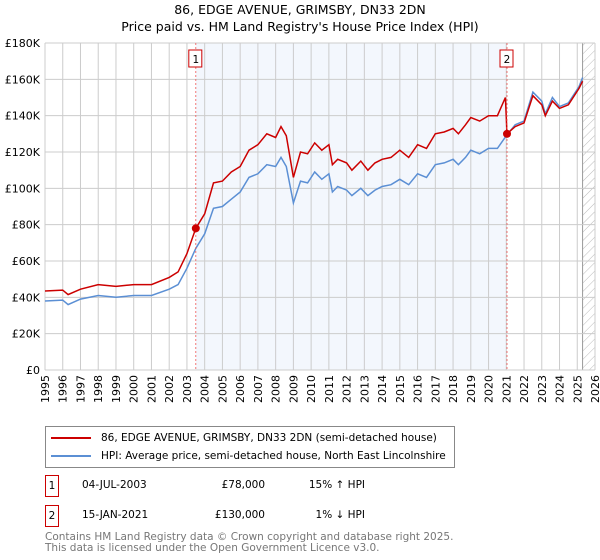  Describe the element at coordinates (506, 389) in the screenshot. I see `x-tick-label: 2021` at that location.